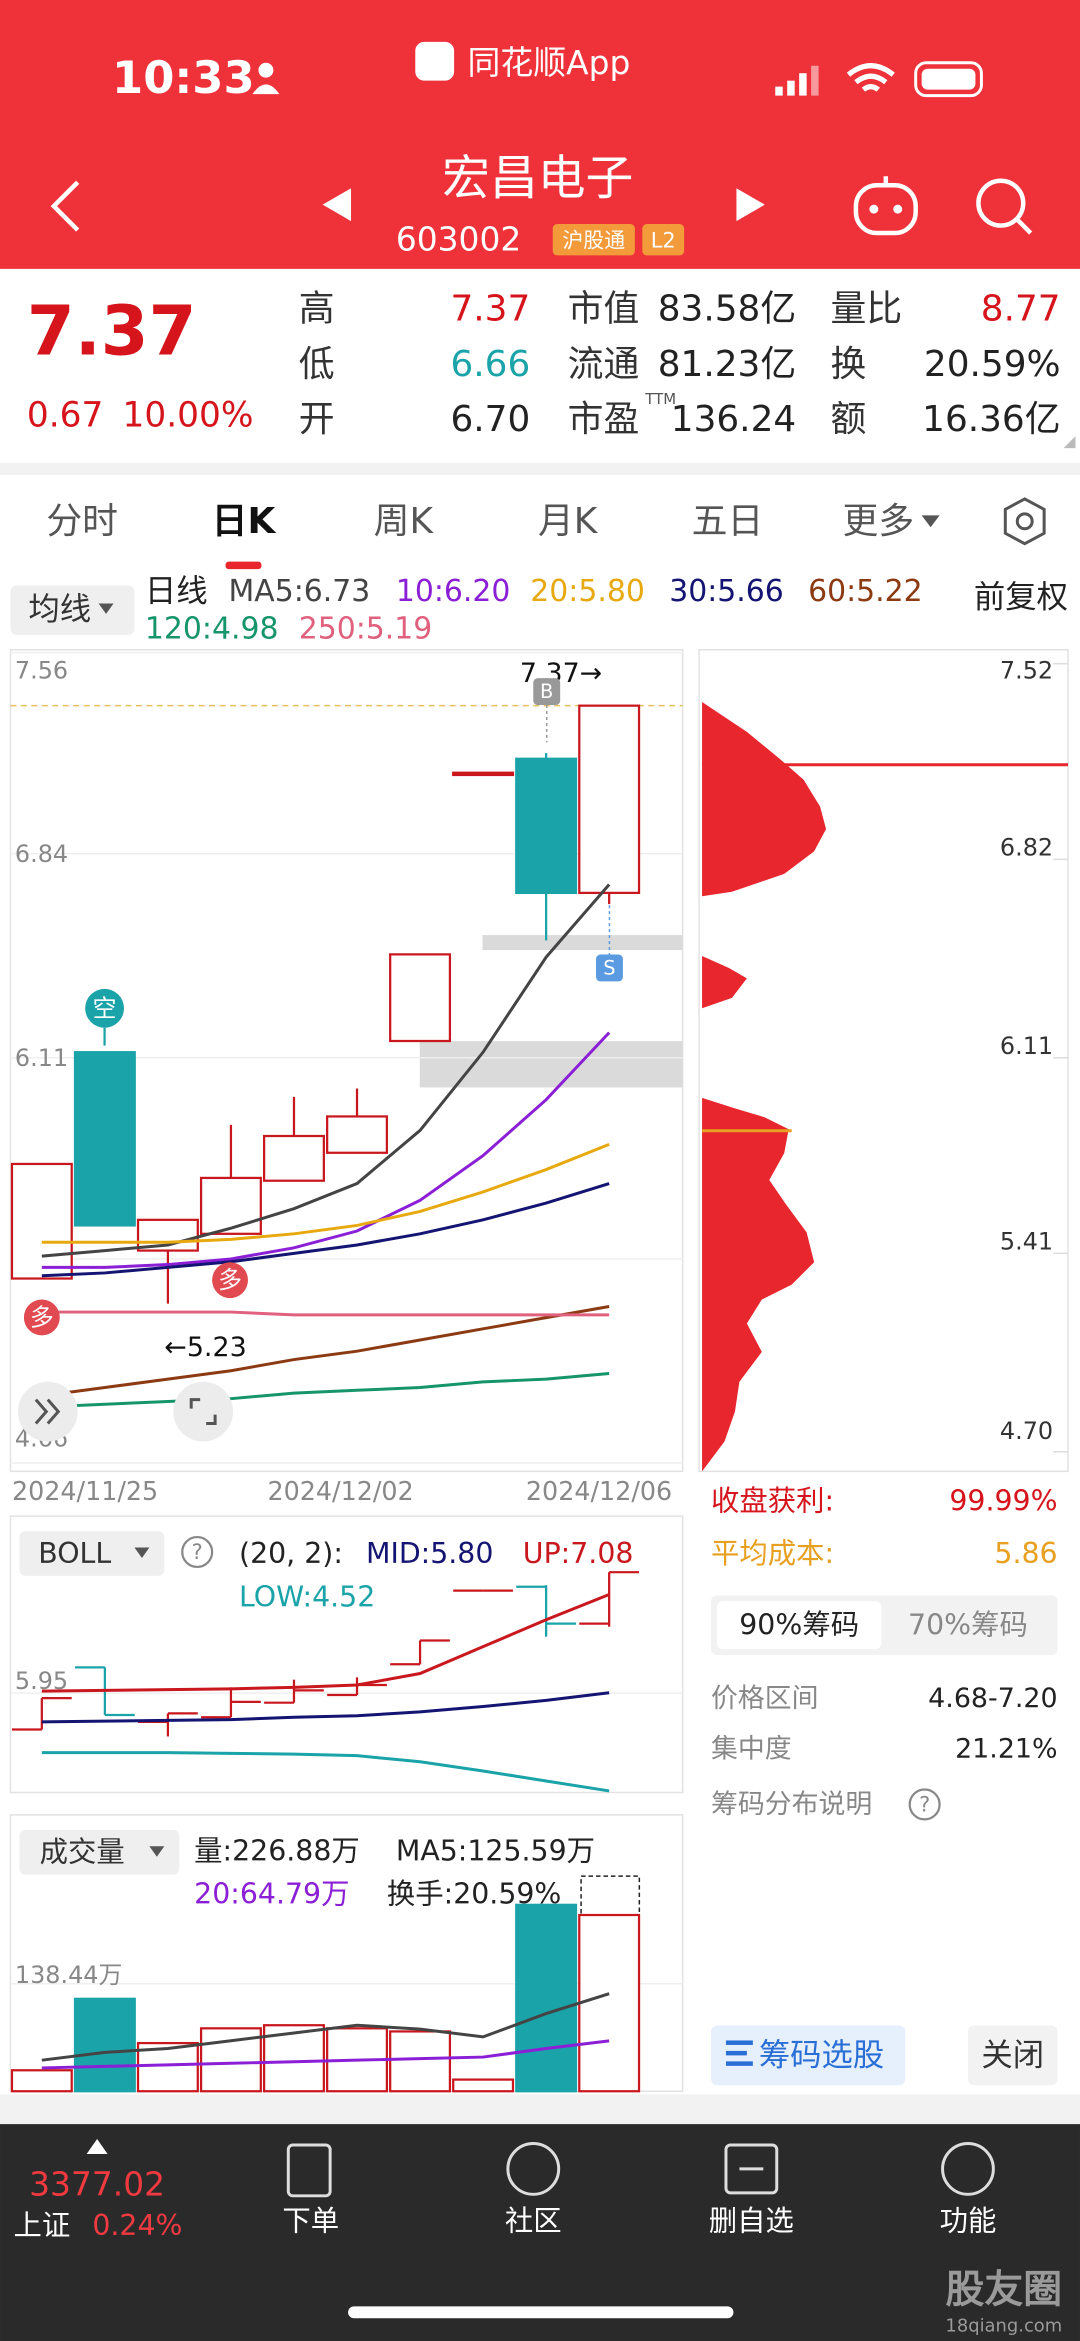 Image resolution: width=1080 pixels, height=2341 pixels. Describe the element at coordinates (727, 364) in the screenshot. I see `stat-value: 81.23亿` at that location.